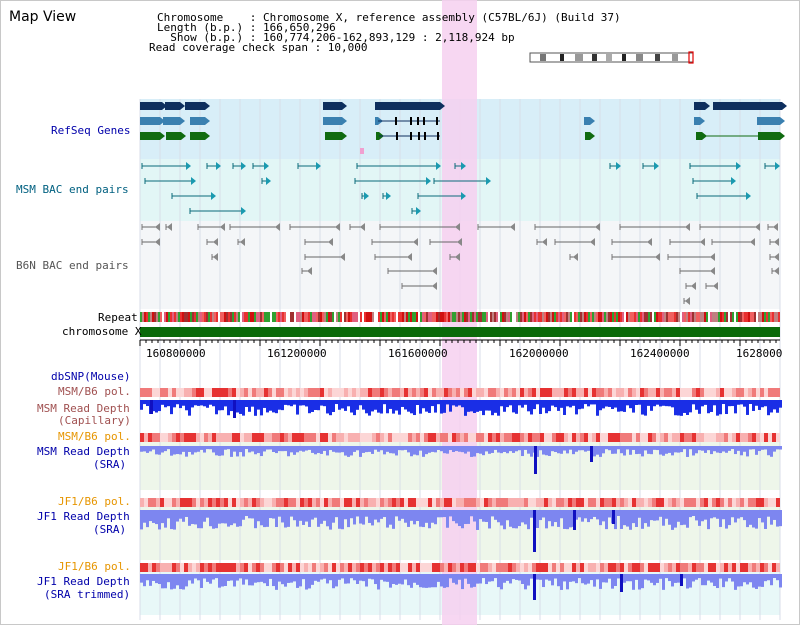 The image size is (800, 625). Describe the element at coordinates (91, 130) in the screenshot. I see `track-label-refseq: RefSeq Genes` at that location.